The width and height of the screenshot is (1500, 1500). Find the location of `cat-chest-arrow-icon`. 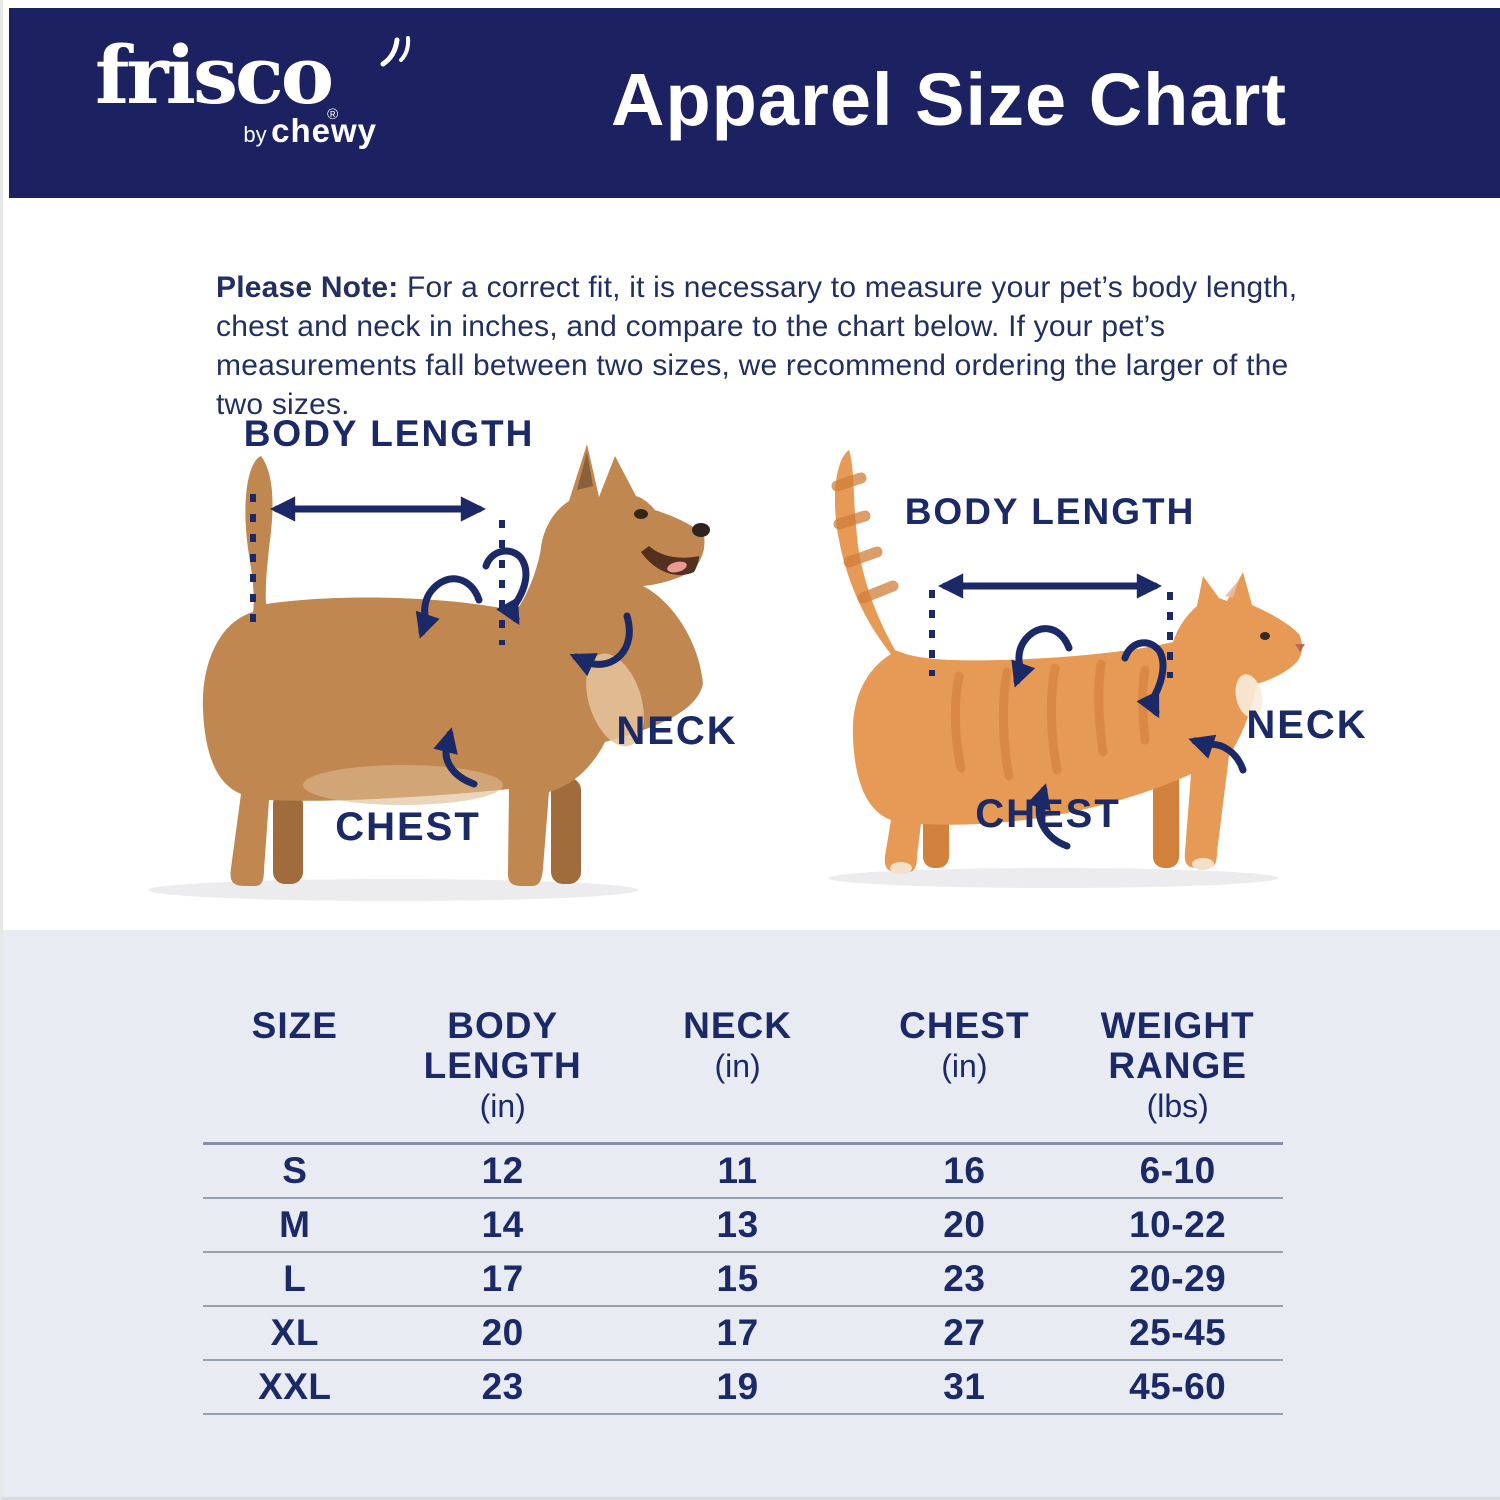

cat-chest-arrow-icon is located at coordinates (1048, 816).